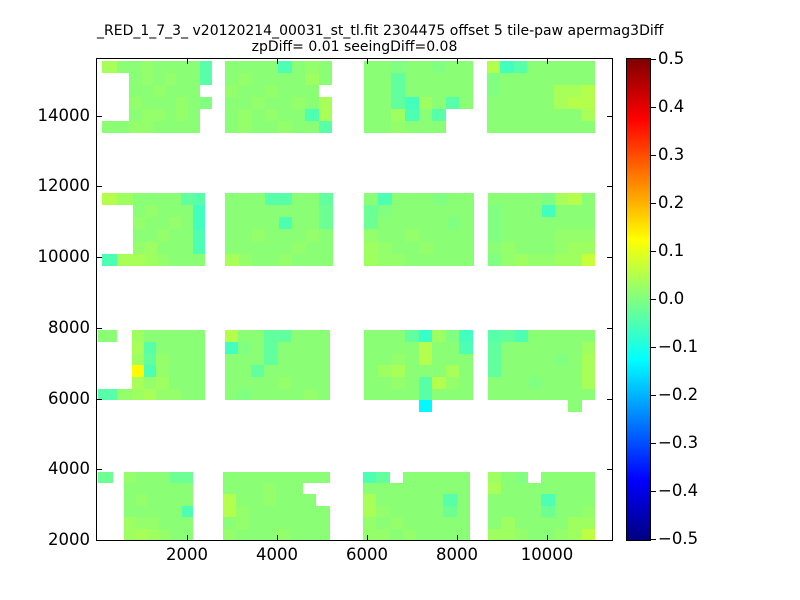  I want to click on x-tick-label: 10000, so click(547, 554).